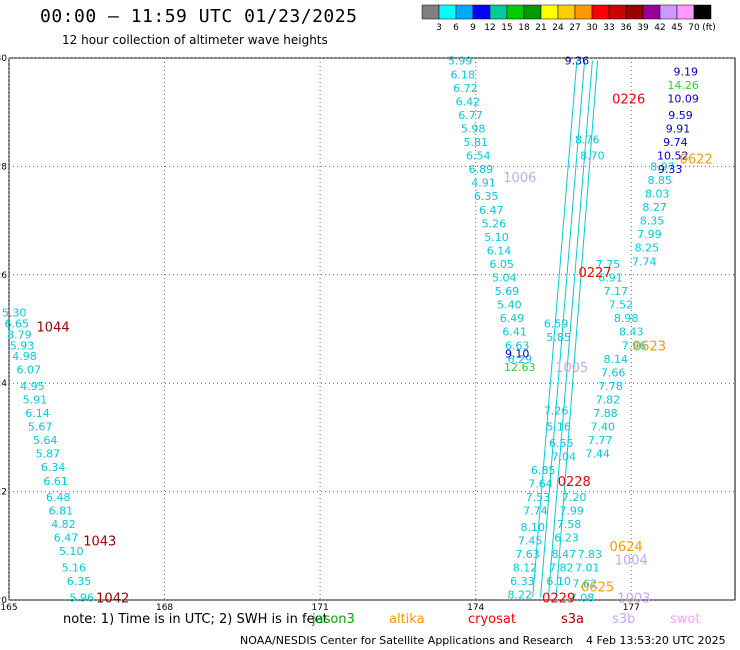 Image resolution: width=740 pixels, height=650 pixels. I want to click on wave-height-value: 7.77, so click(600, 440).